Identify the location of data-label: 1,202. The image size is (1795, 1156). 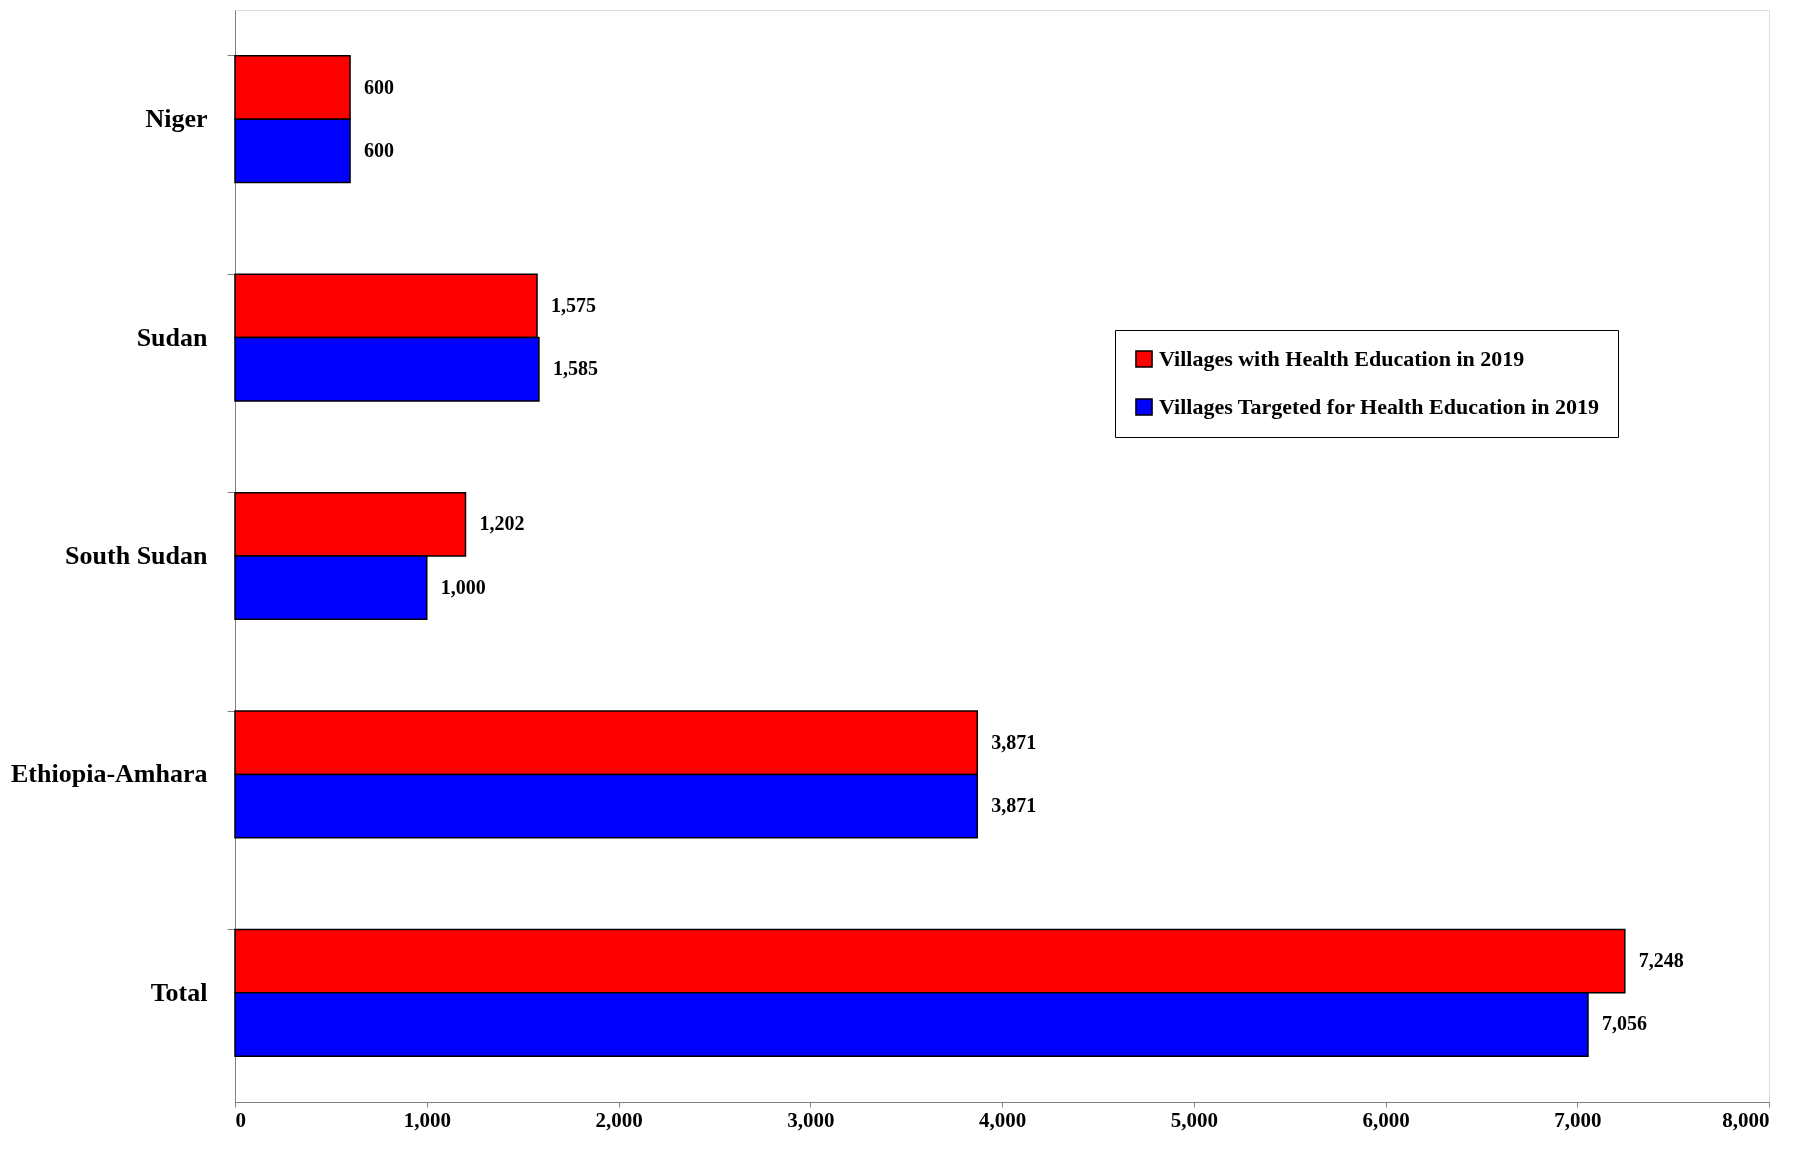
(502, 523).